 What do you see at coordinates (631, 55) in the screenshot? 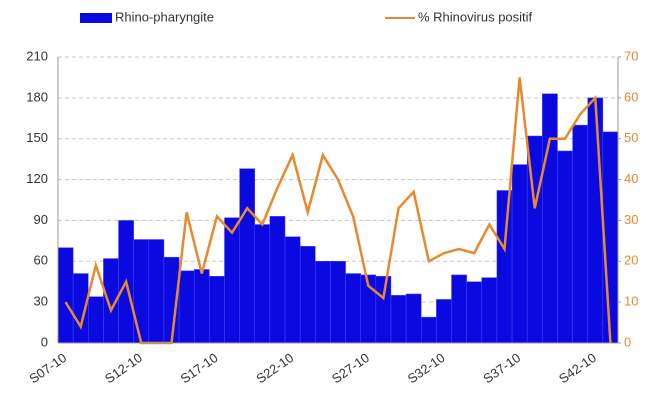
I see `y2-tick-label: 70` at bounding box center [631, 55].